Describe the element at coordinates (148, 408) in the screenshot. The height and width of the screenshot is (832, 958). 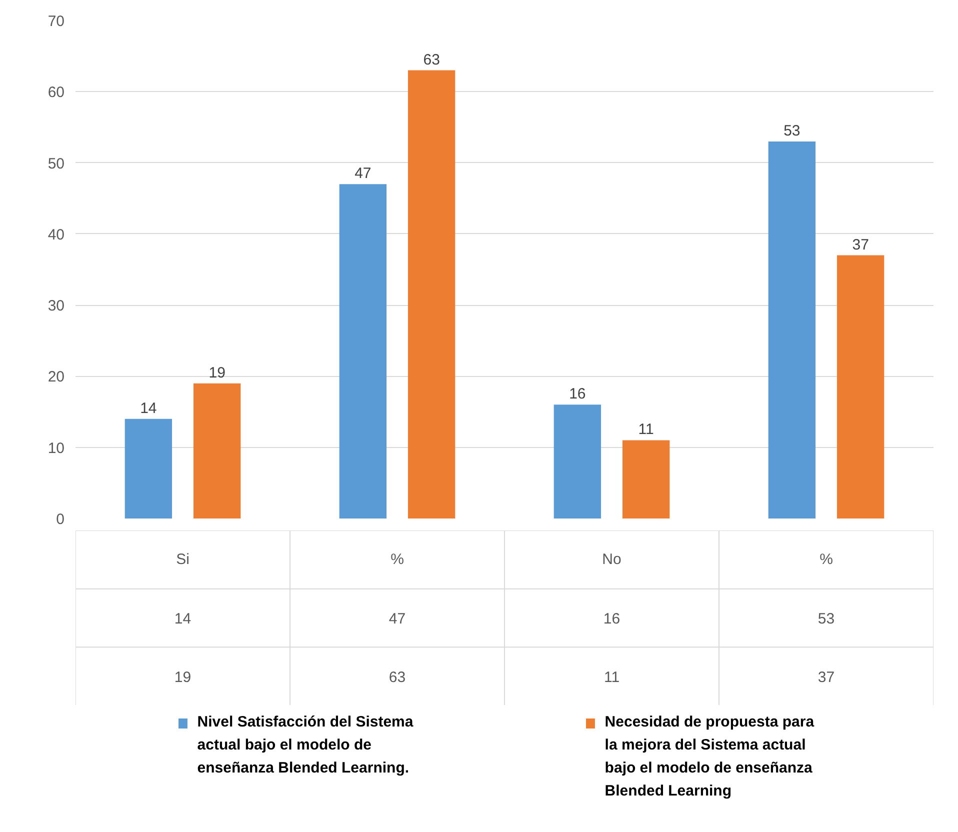
I see `text: 14` at that location.